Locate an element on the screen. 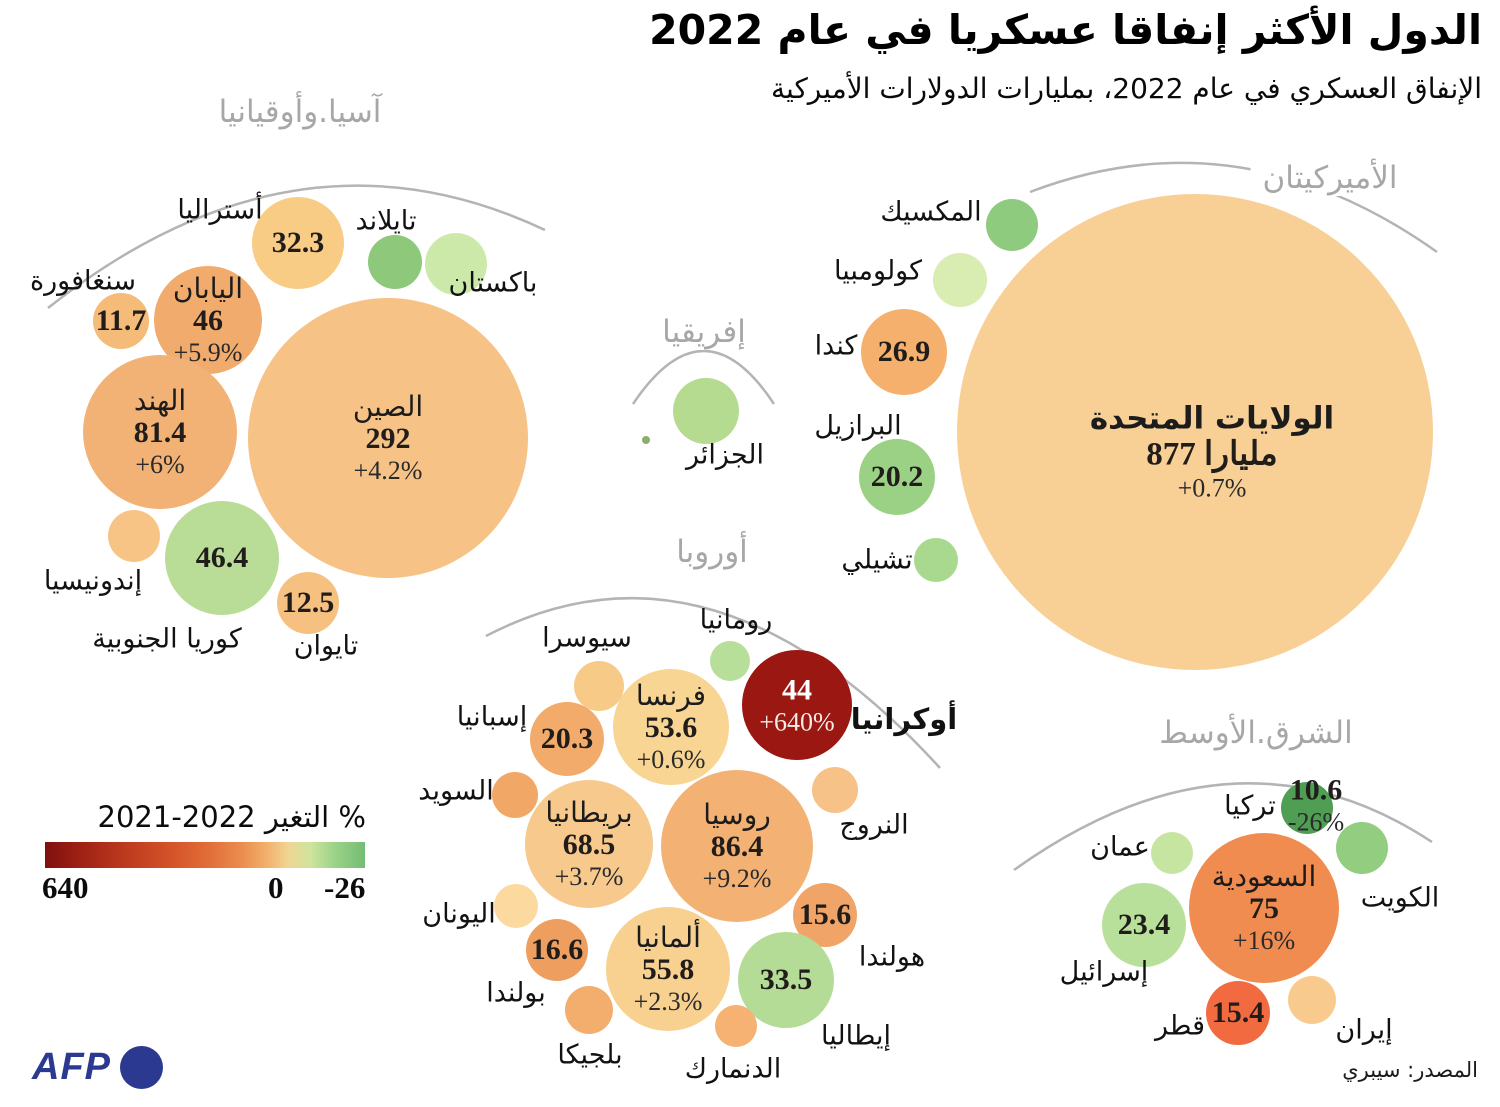 The image size is (1500, 1107). bubble-value-brazil: 20.2 is located at coordinates (897, 477).